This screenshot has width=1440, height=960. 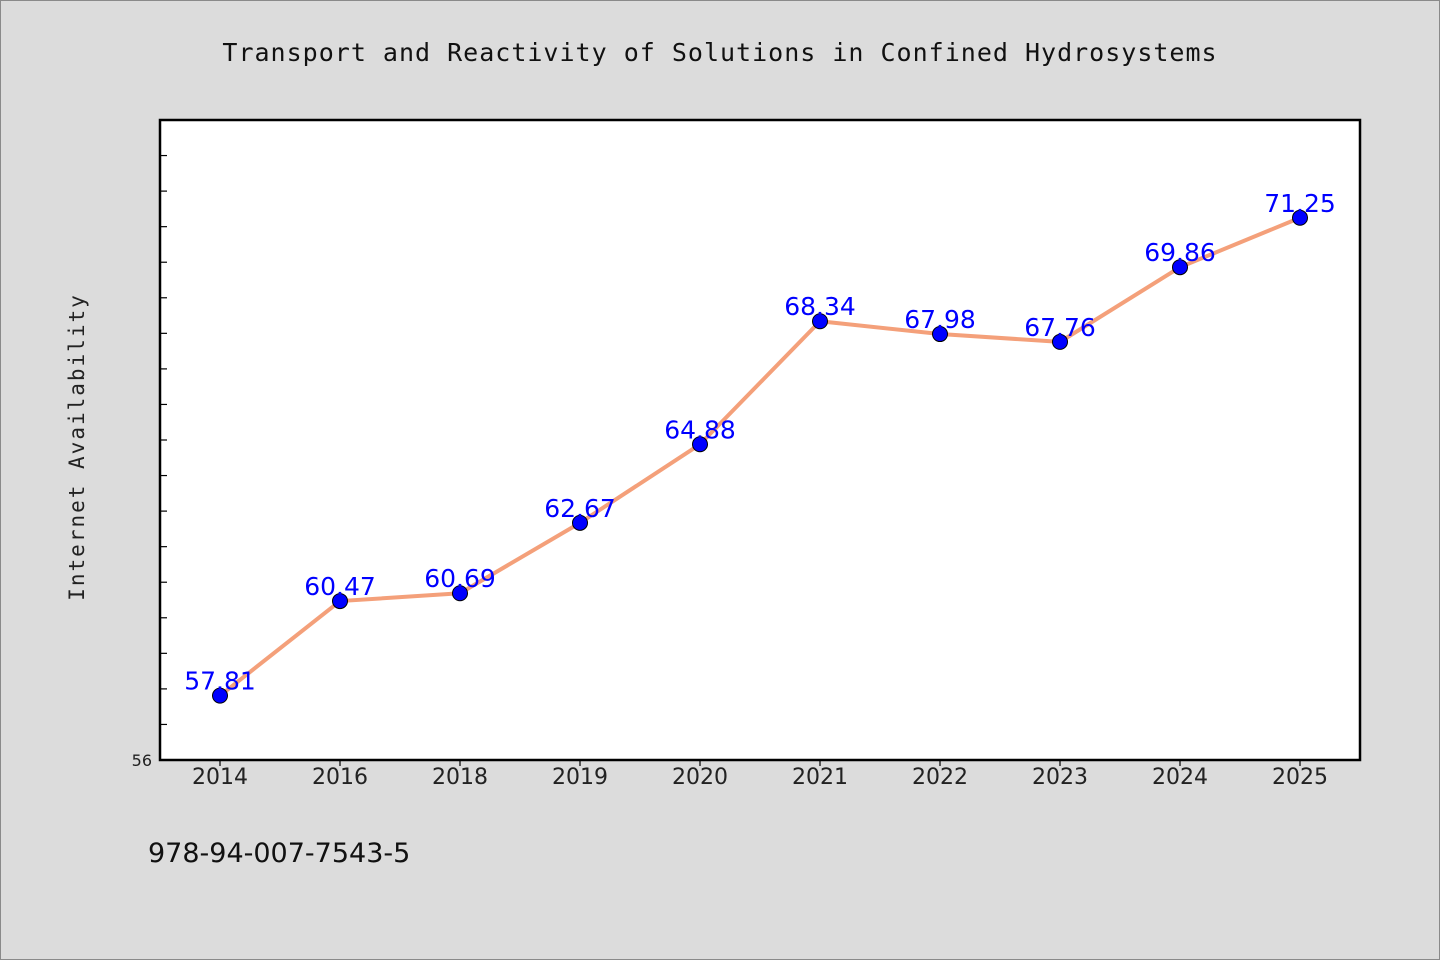 What do you see at coordinates (1300, 777) in the screenshot?
I see `x-tick-label: 2025` at bounding box center [1300, 777].